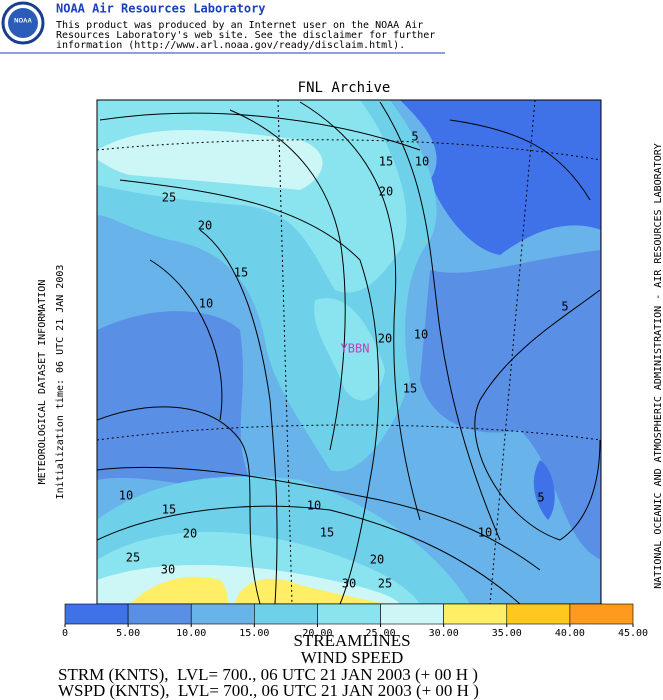 The width and height of the screenshot is (663, 700). I want to click on footer-line: WIND SPEED, so click(352, 657).